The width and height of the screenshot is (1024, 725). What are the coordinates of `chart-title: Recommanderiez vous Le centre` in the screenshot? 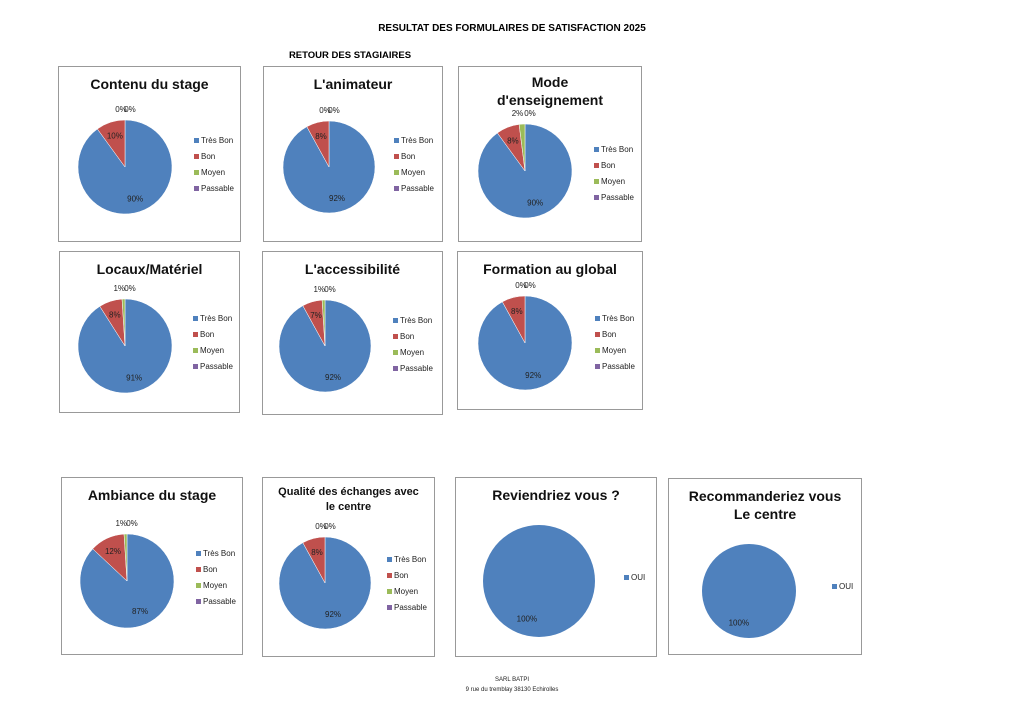 It's located at (765, 505).